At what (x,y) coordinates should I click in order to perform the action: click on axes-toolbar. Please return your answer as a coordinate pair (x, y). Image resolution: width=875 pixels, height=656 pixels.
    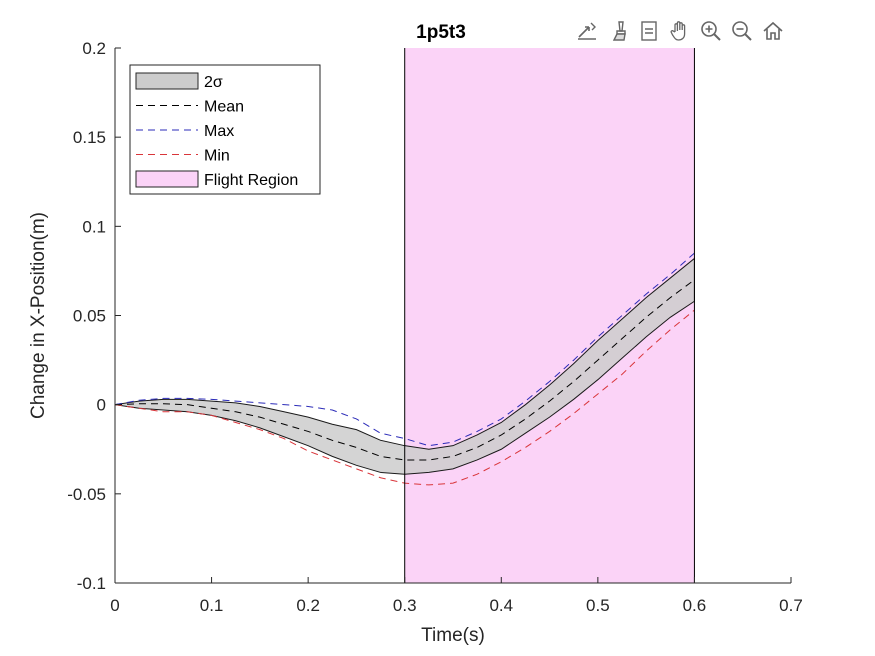
    Looking at the image, I should click on (679, 31).